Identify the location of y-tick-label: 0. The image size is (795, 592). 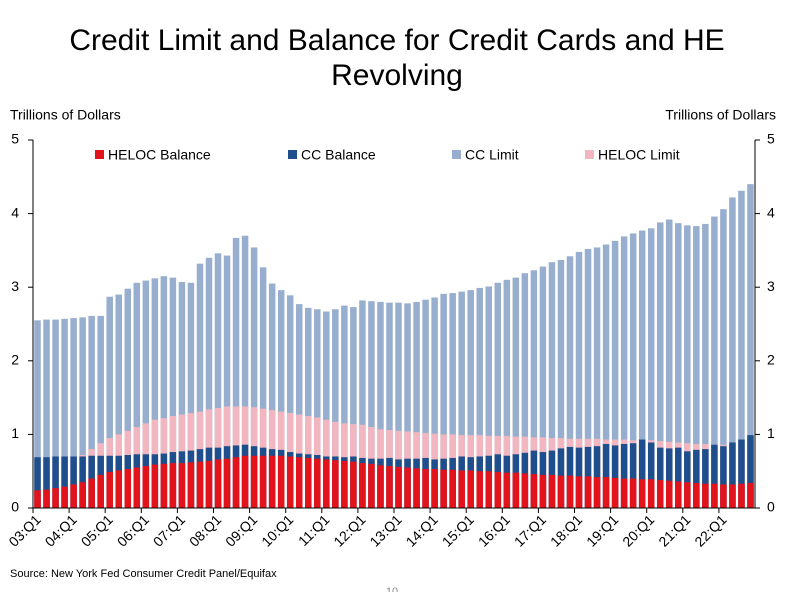
(15, 507).